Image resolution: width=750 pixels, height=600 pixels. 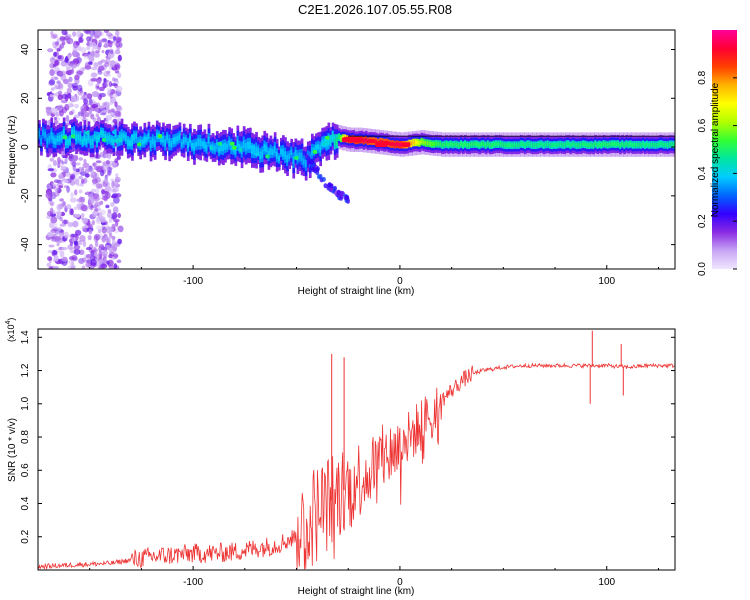 What do you see at coordinates (400, 582) in the screenshot?
I see `snr-xtick-label: 0` at bounding box center [400, 582].